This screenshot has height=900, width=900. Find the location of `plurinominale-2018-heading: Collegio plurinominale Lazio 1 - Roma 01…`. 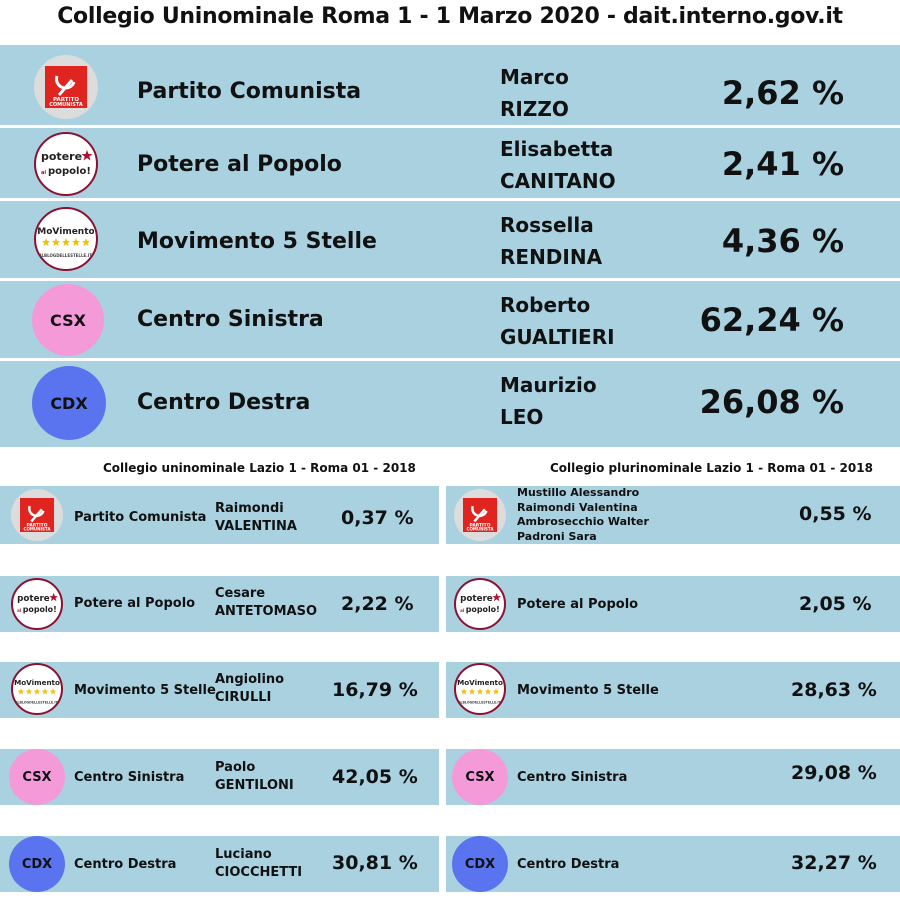

plurinominale-2018-heading: Collegio plurinominale Lazio 1 - Roma 01… is located at coordinates (711, 468).